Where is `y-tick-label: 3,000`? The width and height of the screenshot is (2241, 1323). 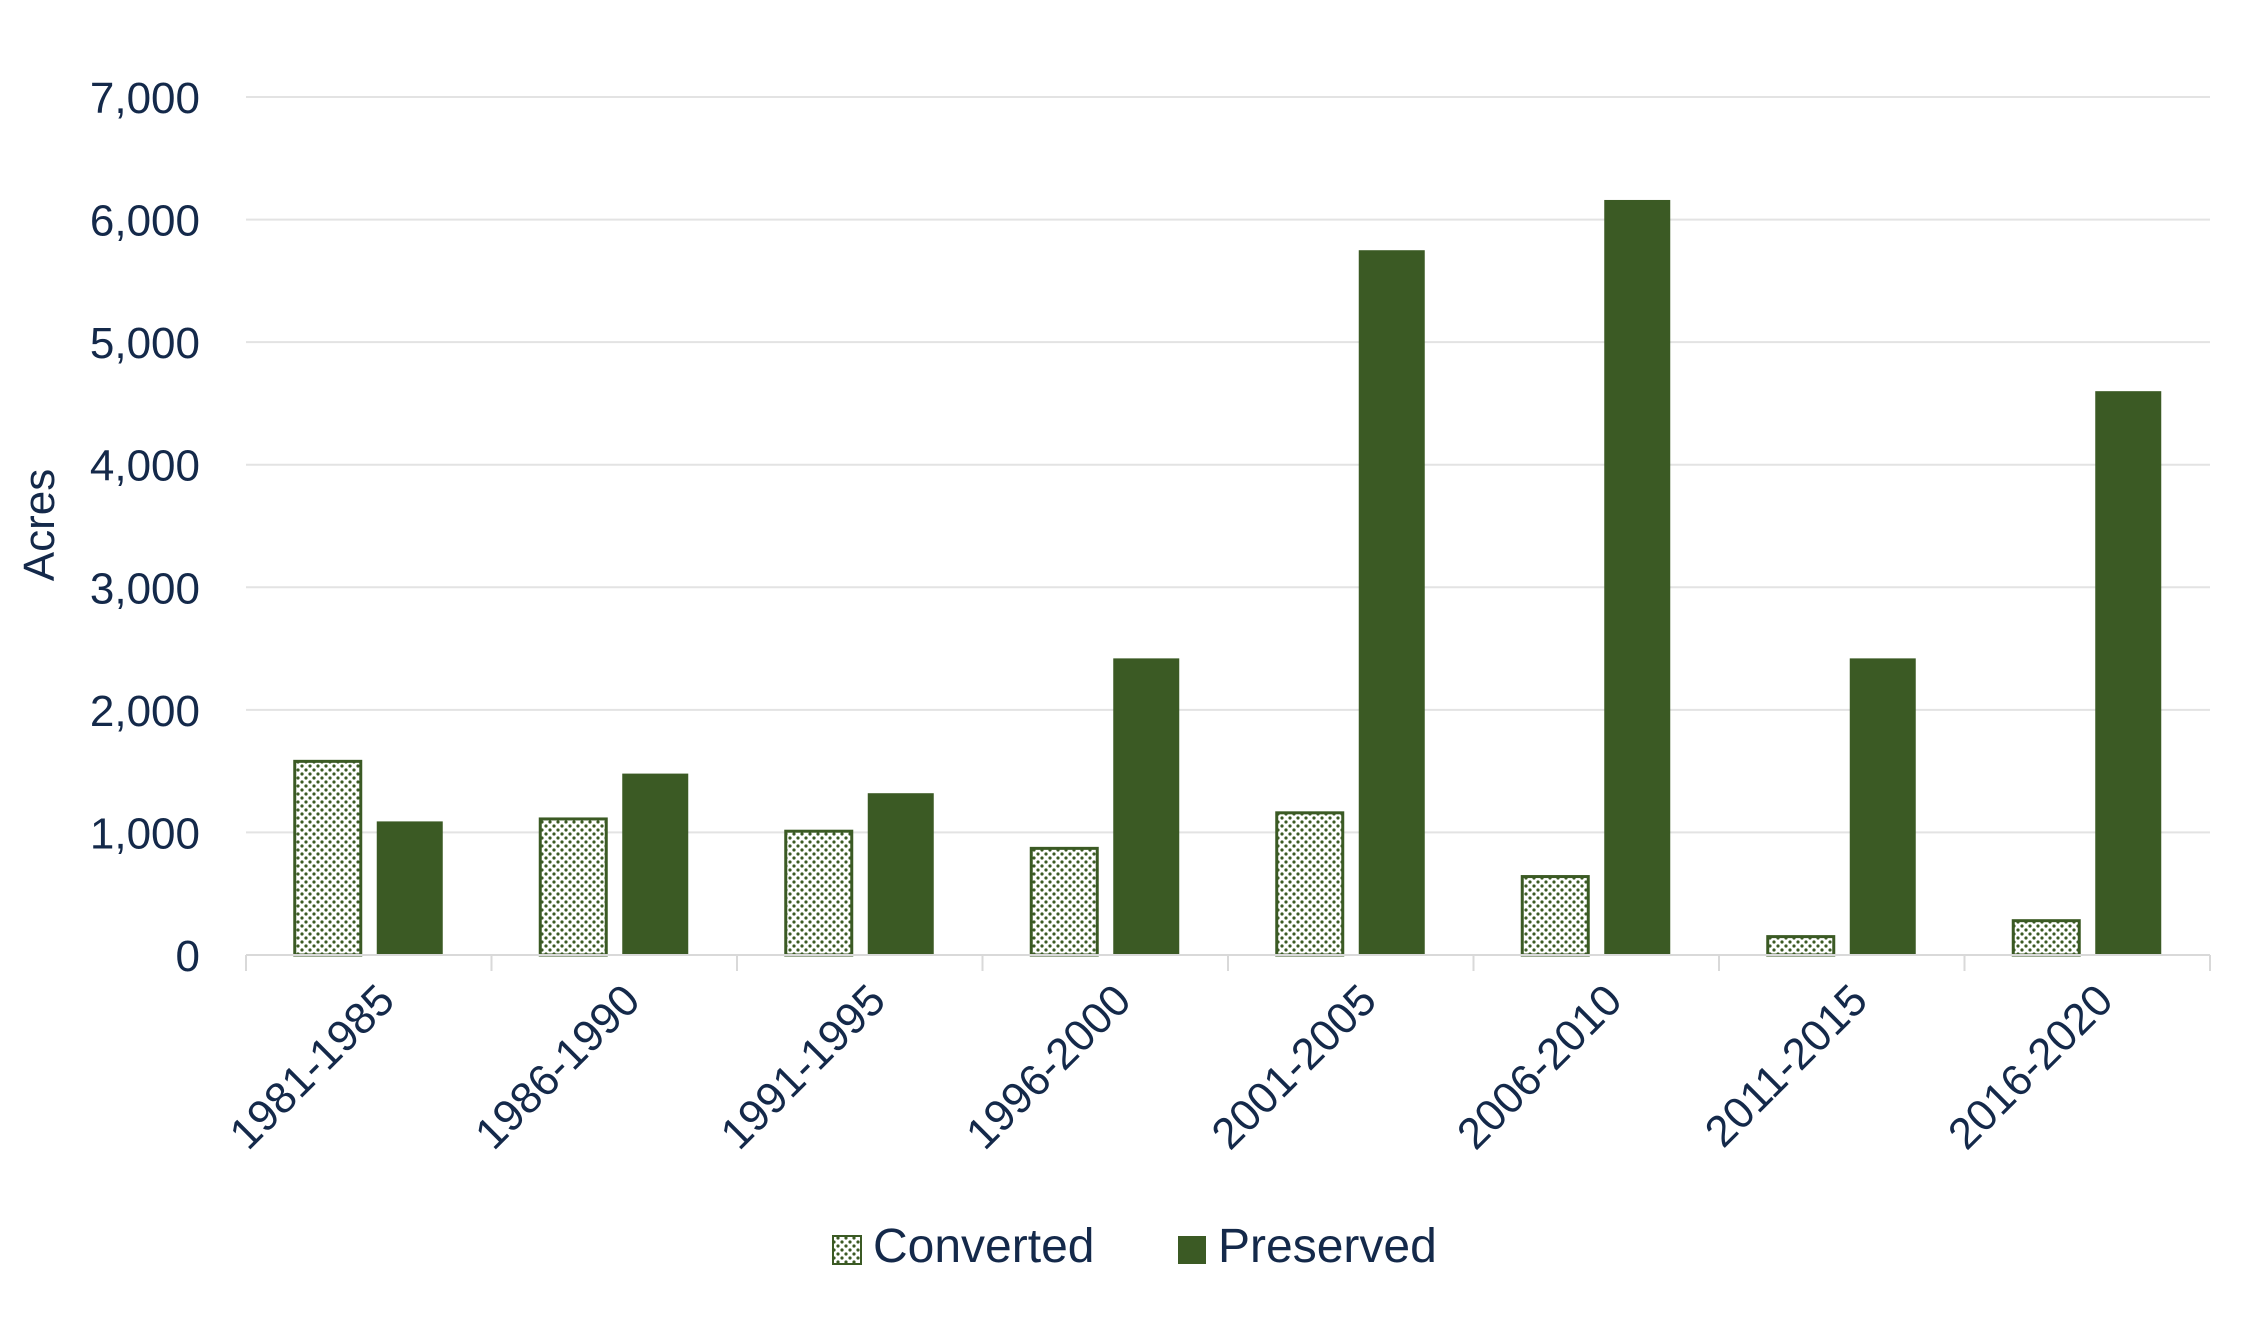 y-tick-label: 3,000 is located at coordinates (145, 588).